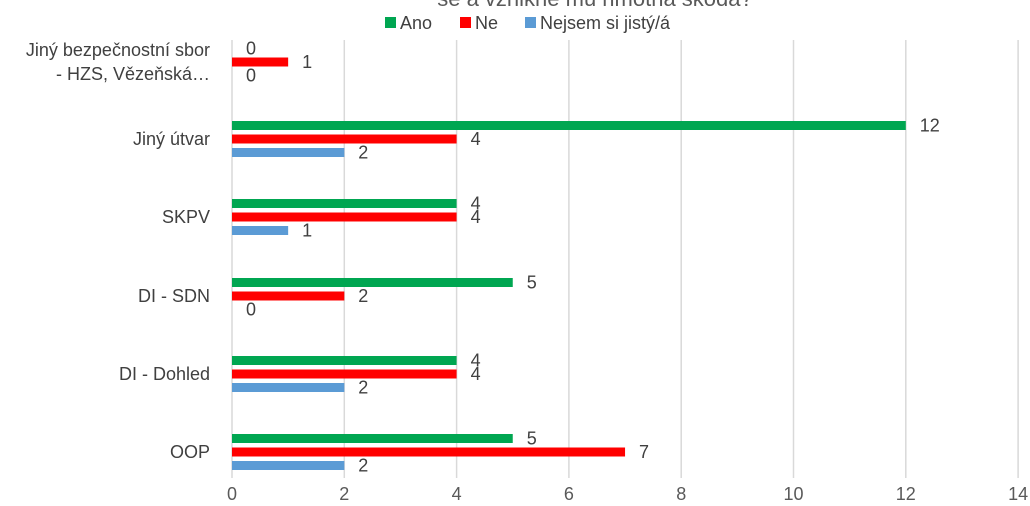  I want to click on category-label: OOP, so click(190, 452).